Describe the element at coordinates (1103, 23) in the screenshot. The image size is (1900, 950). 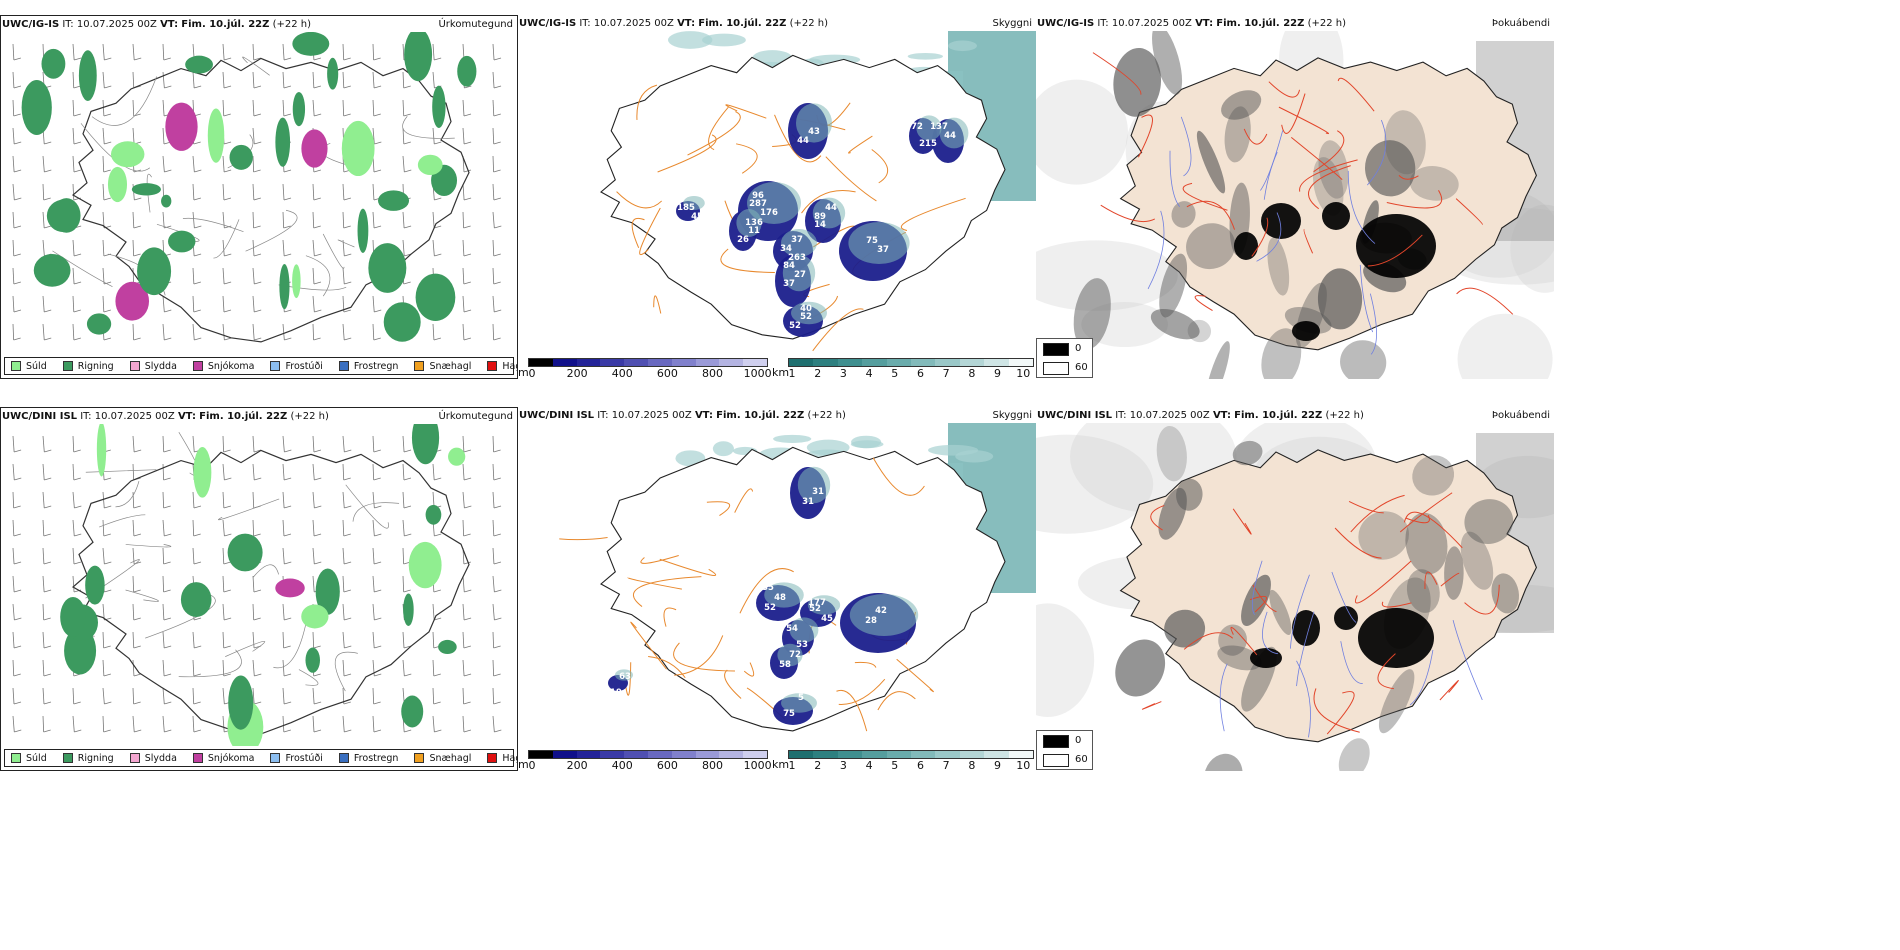
I see `it-label: IT:` at that location.